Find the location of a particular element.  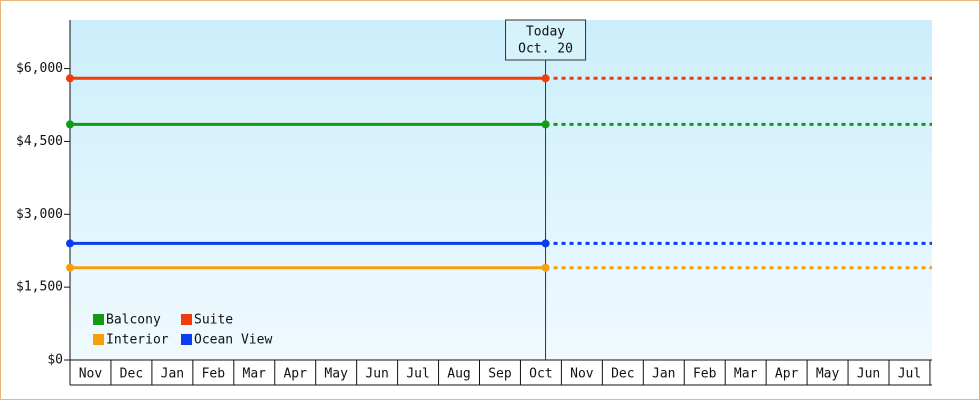

y-tick-label: $1,500 is located at coordinates (39, 287).